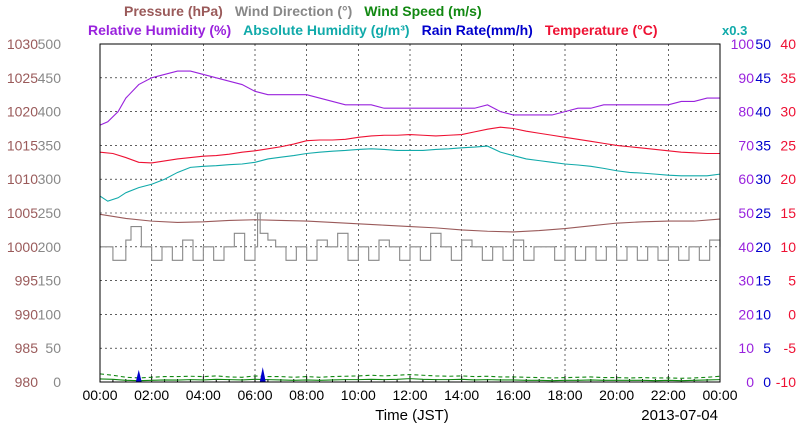 This screenshot has width=800, height=434. What do you see at coordinates (763, 247) in the screenshot?
I see `y-tick-label-rain_rate: 20` at bounding box center [763, 247].